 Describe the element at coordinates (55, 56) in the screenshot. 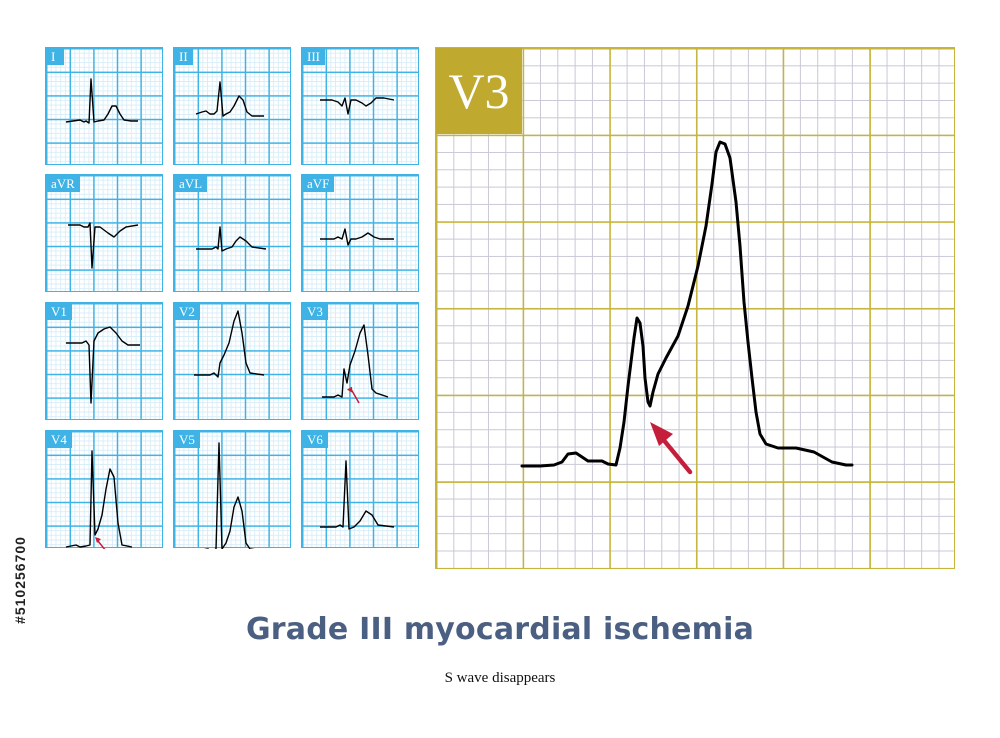

I see `lead-label: I` at that location.